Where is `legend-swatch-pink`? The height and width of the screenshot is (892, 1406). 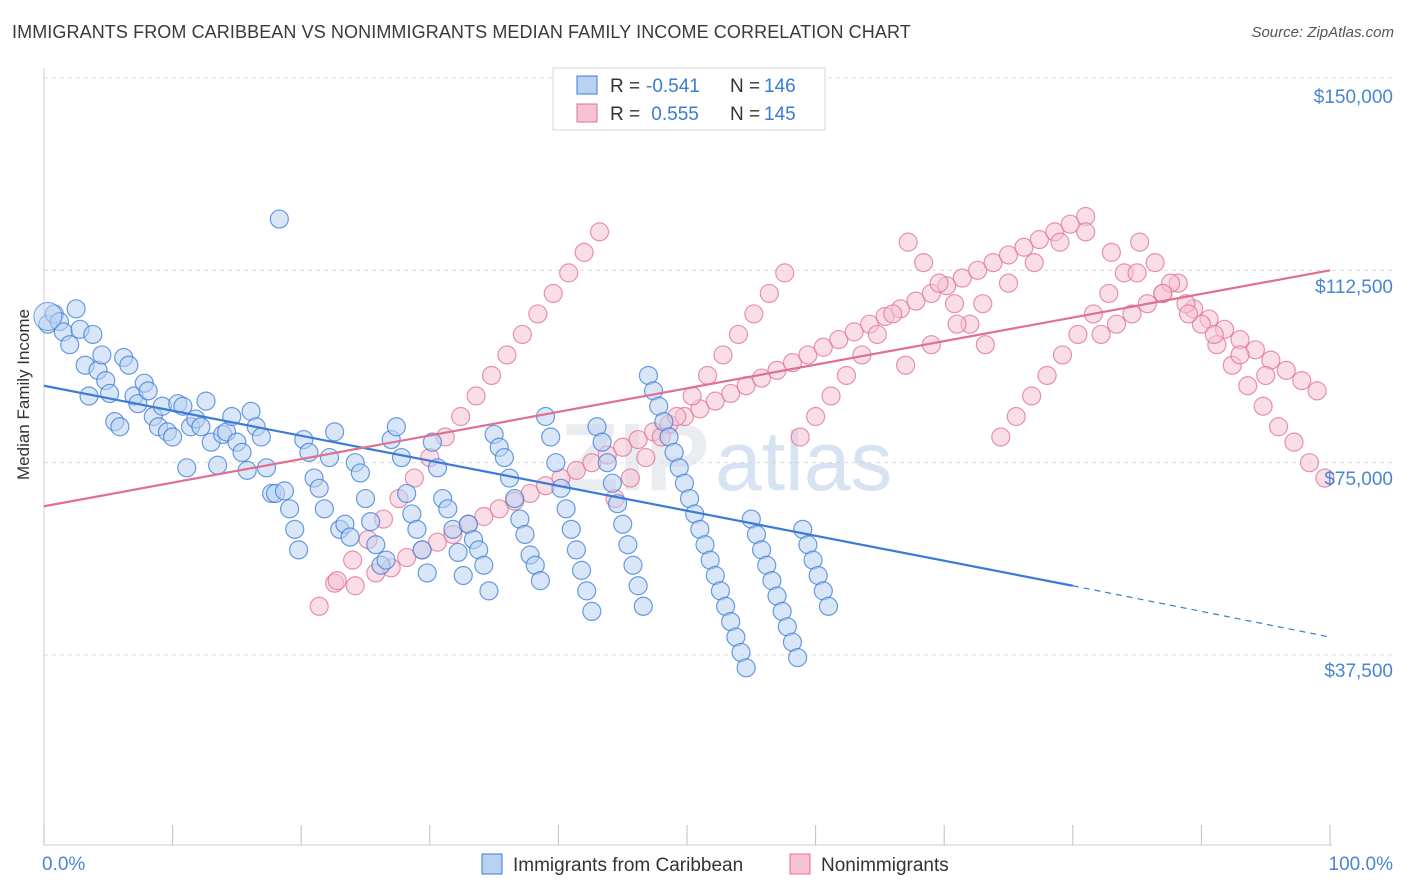
legend-swatch-pink is located at coordinates (587, 113).